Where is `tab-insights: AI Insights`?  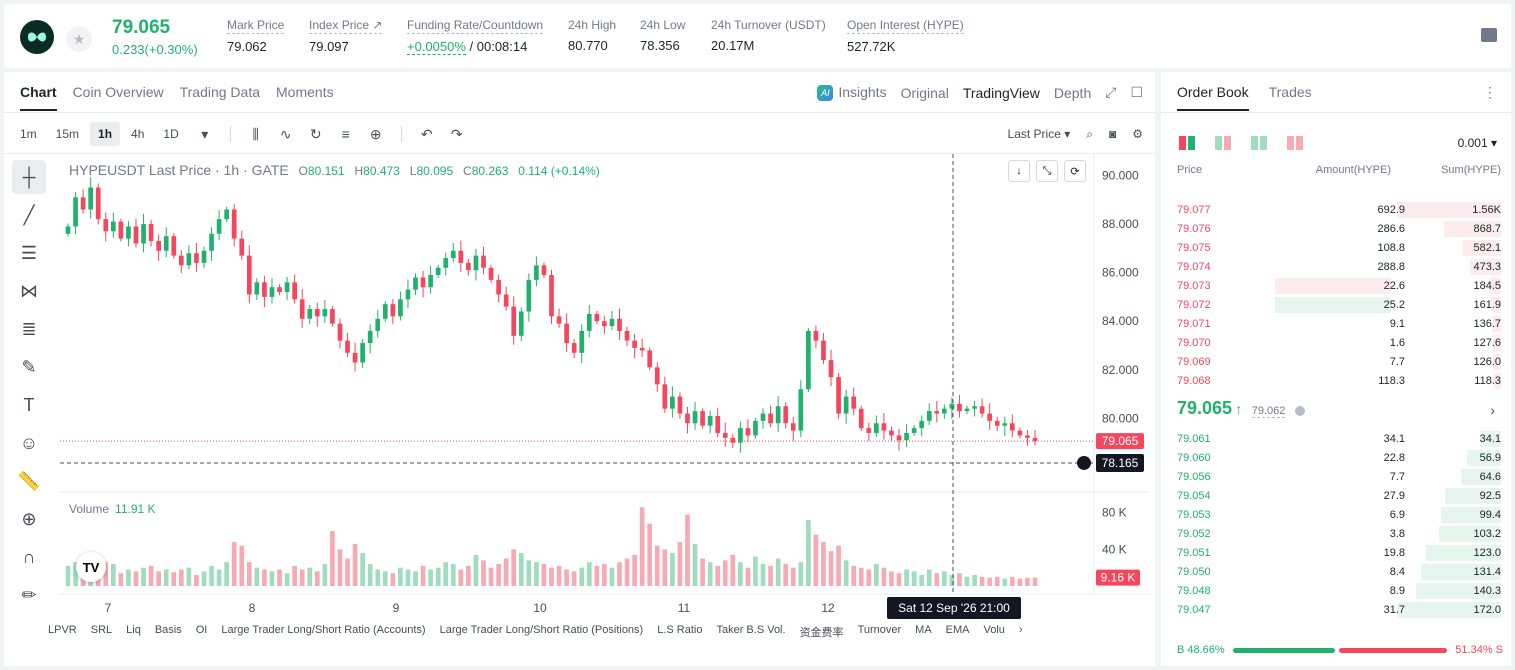 tab-insights: AI Insights is located at coordinates (852, 93).